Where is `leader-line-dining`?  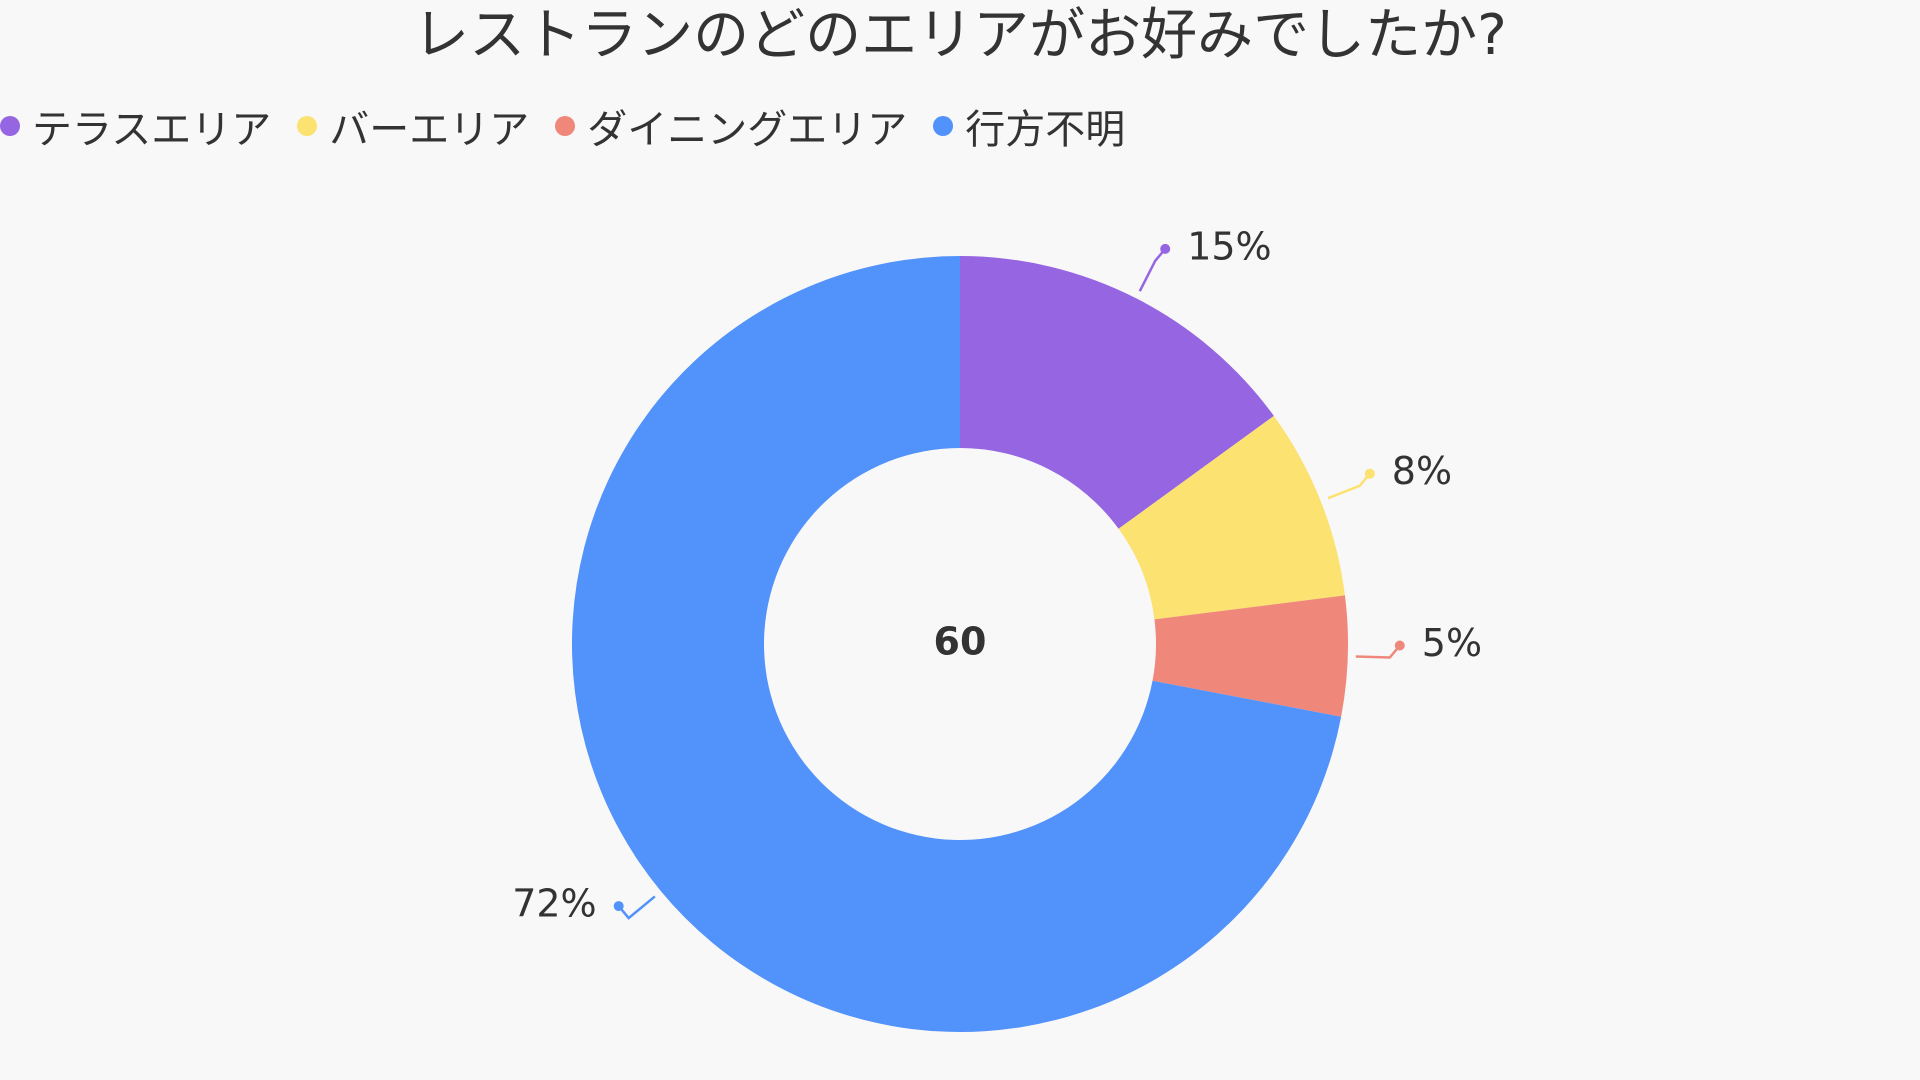
leader-line-dining is located at coordinates (1378, 651).